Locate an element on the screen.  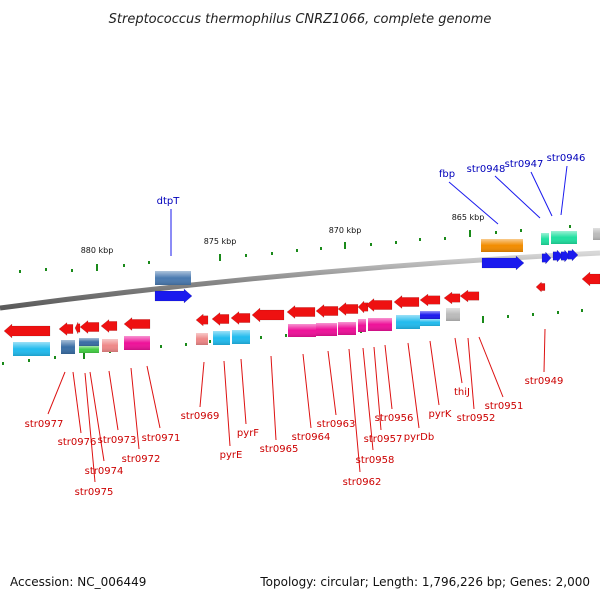
feature-box-fbp-sheen is located at coordinates (502, 245).